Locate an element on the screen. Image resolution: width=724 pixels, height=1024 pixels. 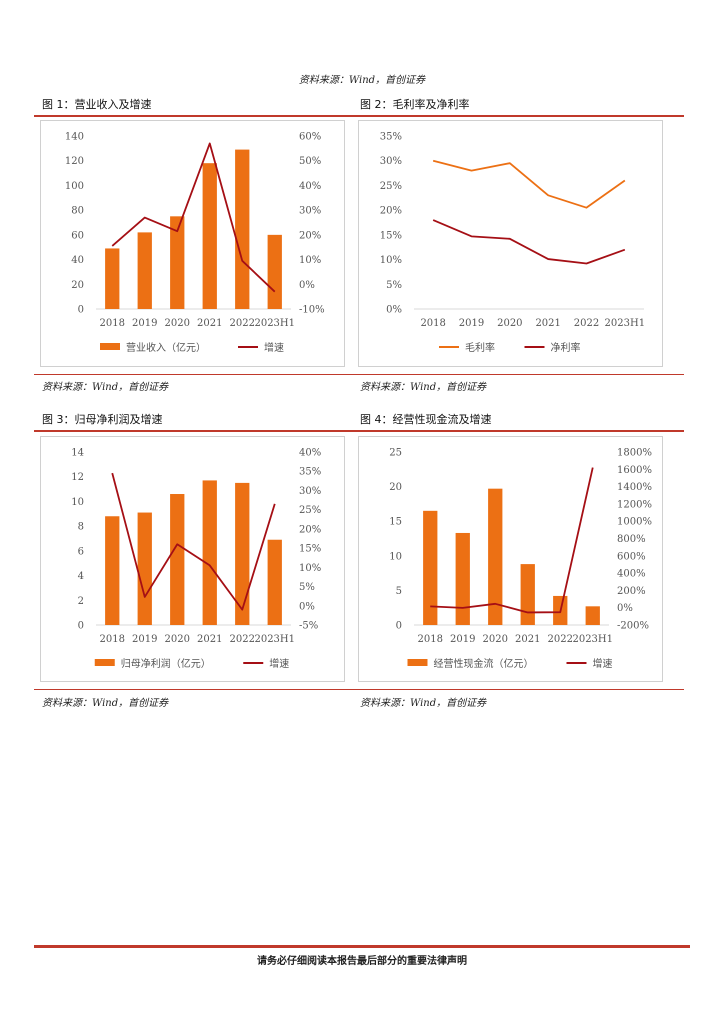
y-left-tick-label: 140 is located at coordinates (74, 137).